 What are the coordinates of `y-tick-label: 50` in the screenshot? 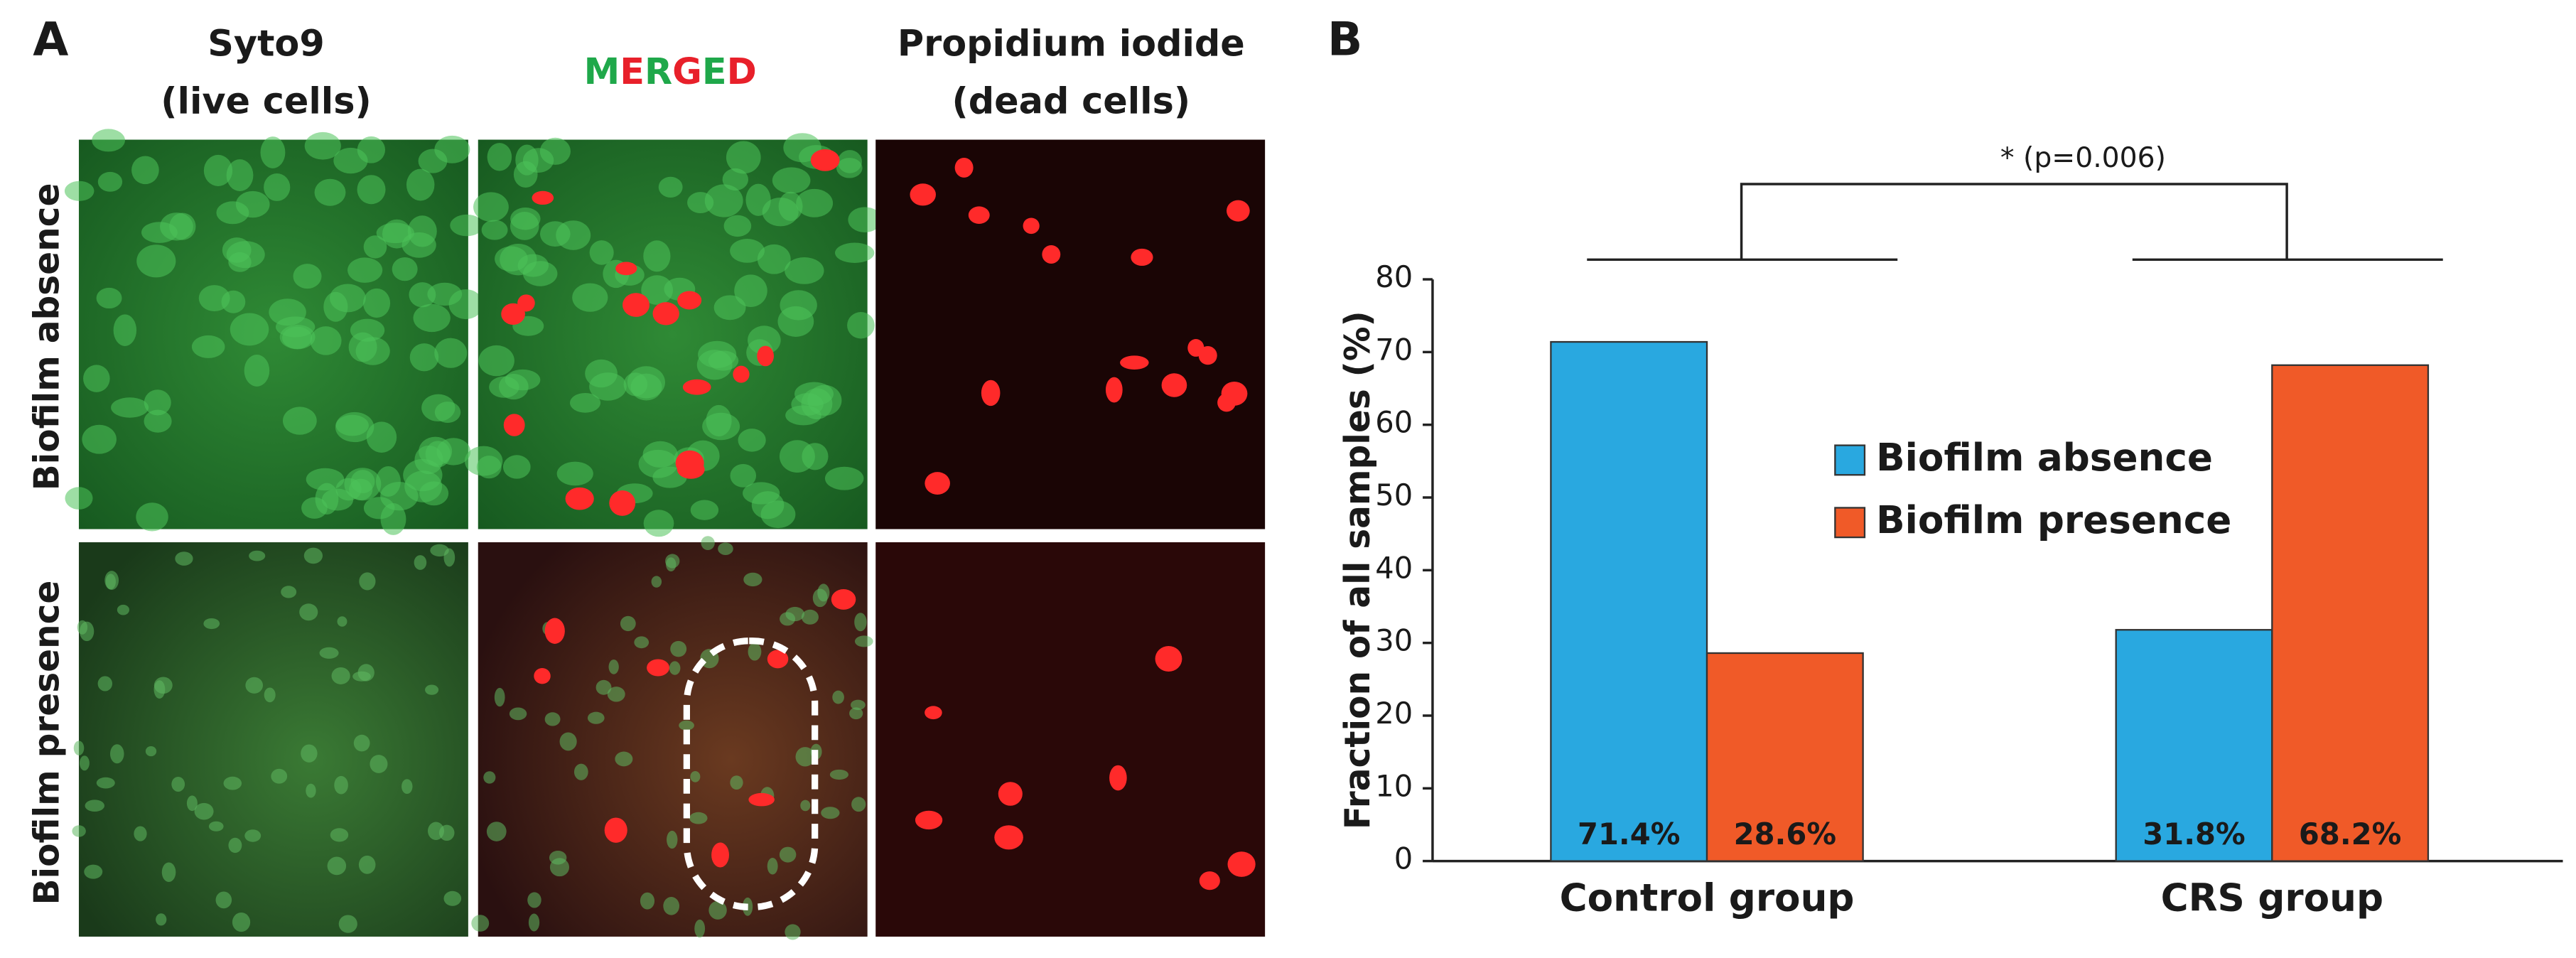 It's located at (1394, 495).